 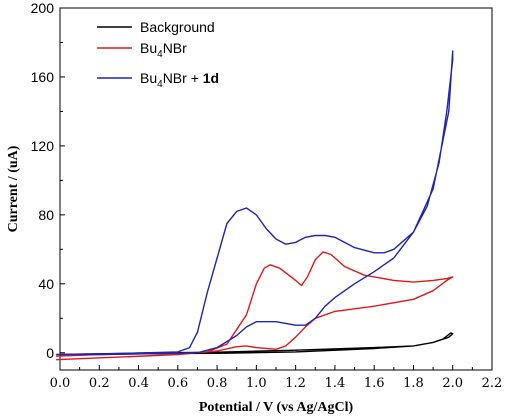 What do you see at coordinates (13, 188) in the screenshot?
I see `y-axis-label: Current / (uA)` at bounding box center [13, 188].